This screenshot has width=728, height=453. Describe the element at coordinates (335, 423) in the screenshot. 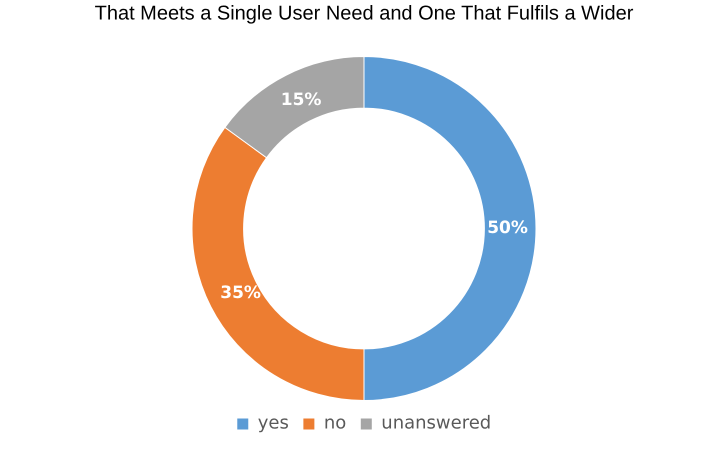

I see `legend-label: no` at that location.